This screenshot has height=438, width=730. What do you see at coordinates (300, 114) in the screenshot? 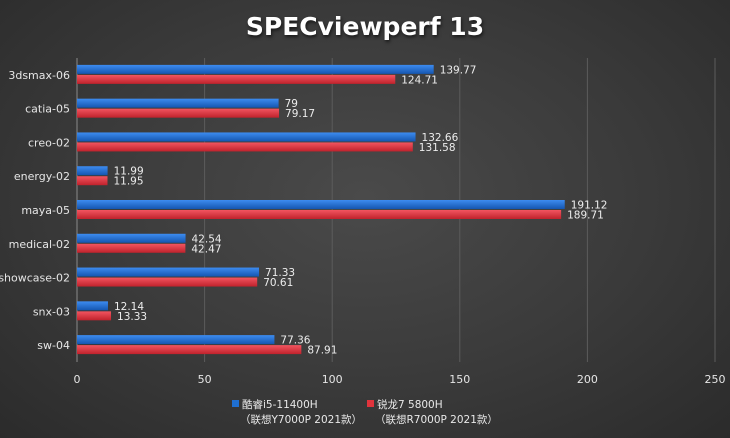
I see `data-label: 79.17` at bounding box center [300, 114].